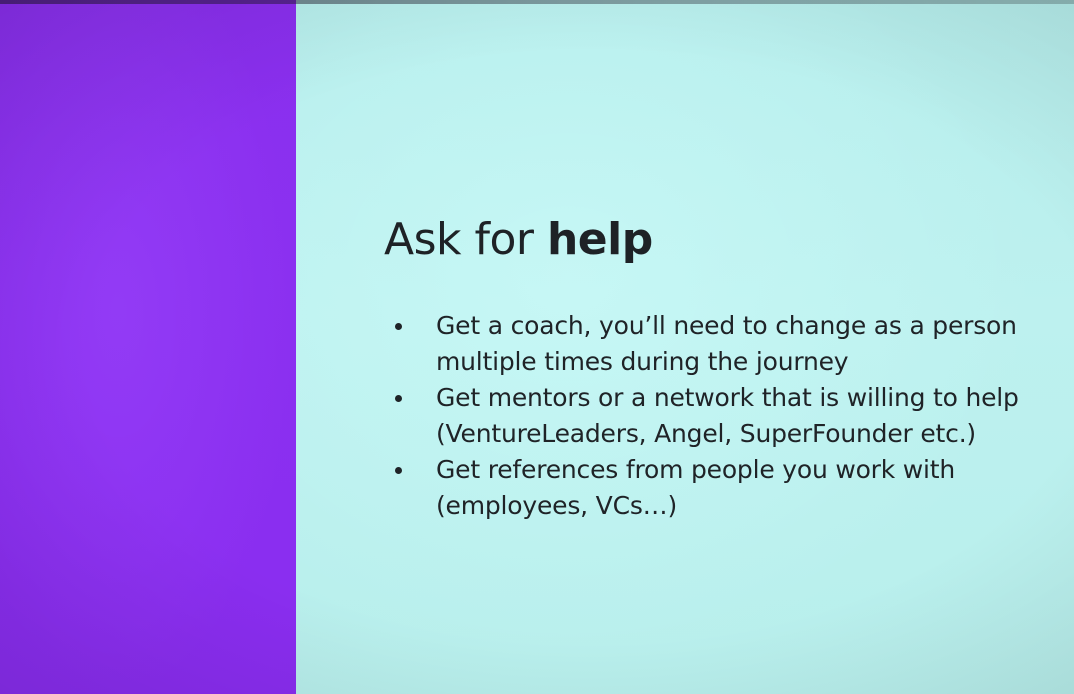 The height and width of the screenshot is (694, 1074). I want to click on slide-title: Ask for help, so click(518, 240).